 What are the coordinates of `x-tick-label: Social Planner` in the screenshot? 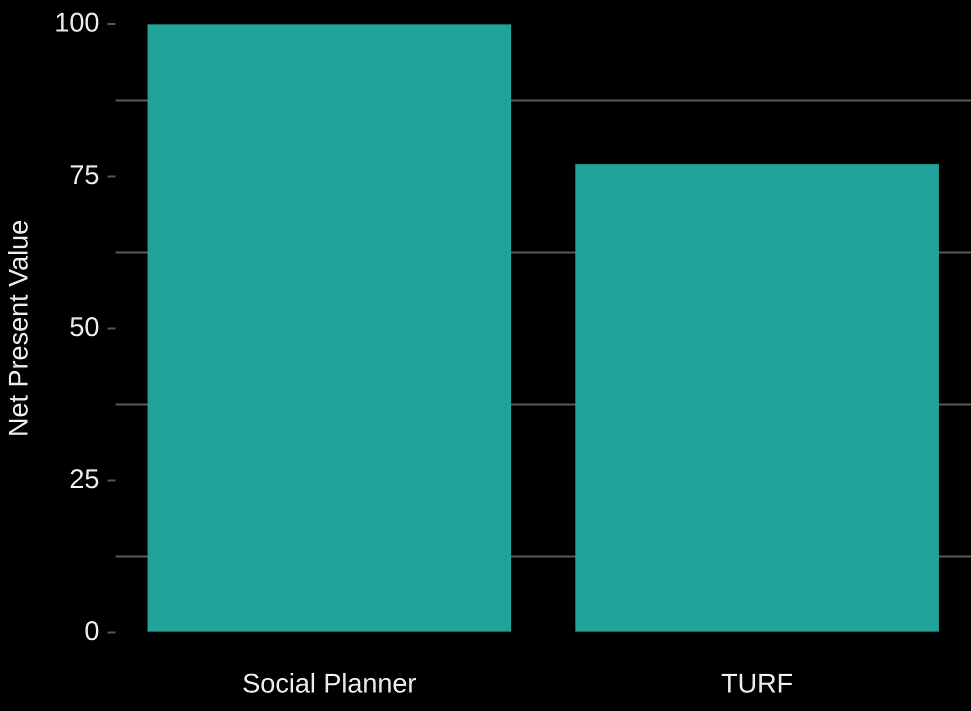 It's located at (329, 683).